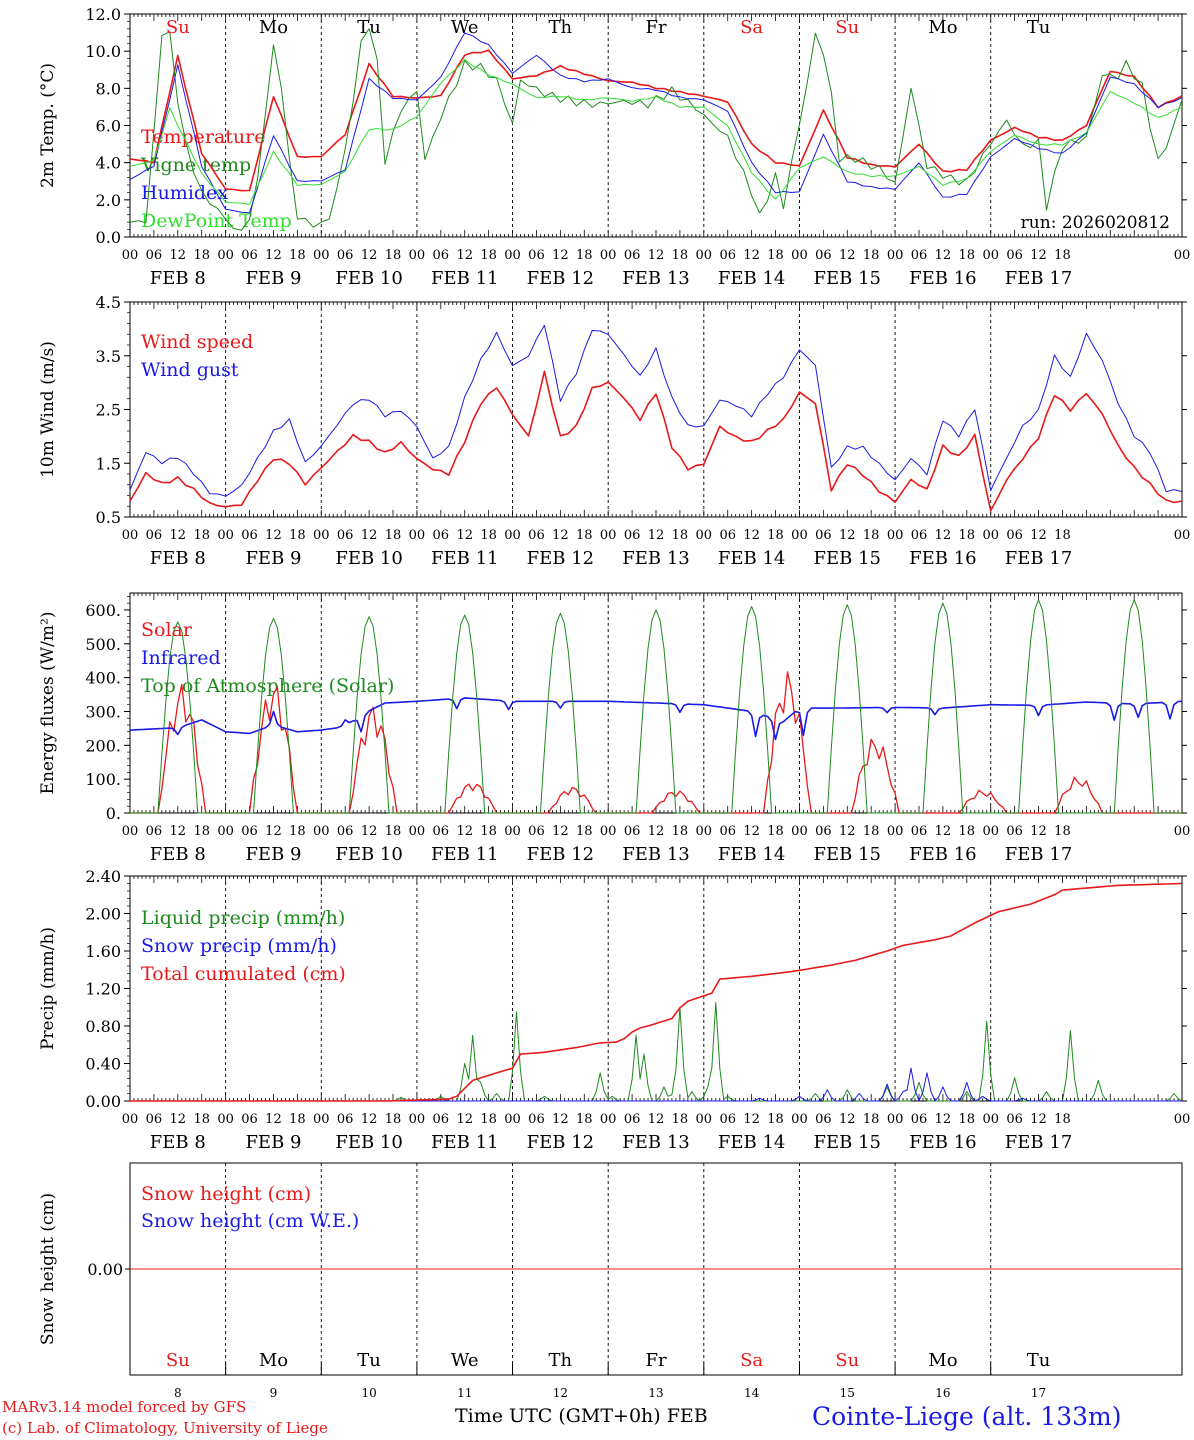  I want to click on date-label: FEB 16, so click(942, 854).